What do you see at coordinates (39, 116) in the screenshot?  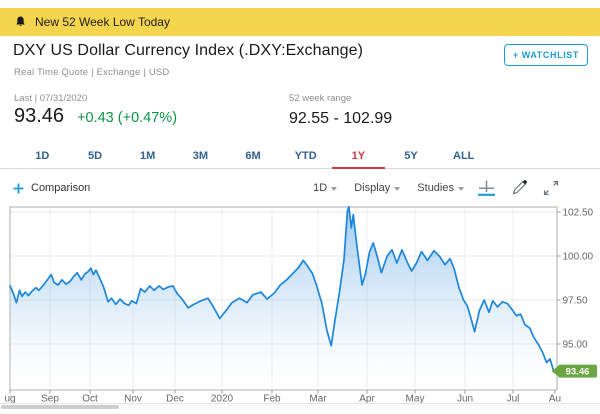 I see `last-price: 93.46` at bounding box center [39, 116].